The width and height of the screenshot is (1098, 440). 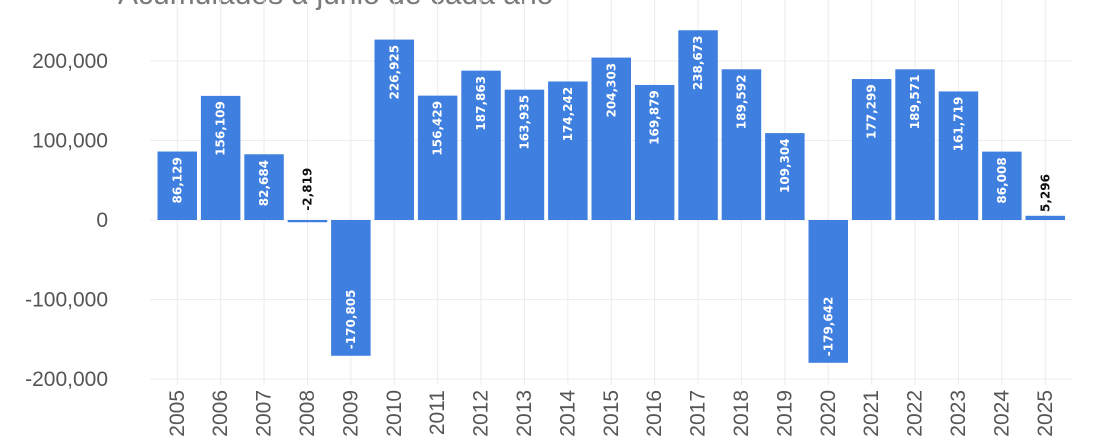 I want to click on x-tick-label: 2017, so click(x=698, y=413).